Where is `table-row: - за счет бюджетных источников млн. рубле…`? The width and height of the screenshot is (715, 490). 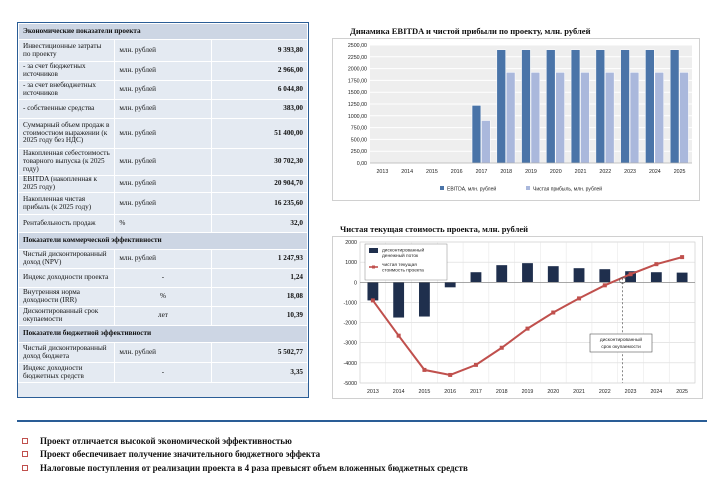
table-row: - за счет бюджетных источников млн. рубле… is located at coordinates (163, 71).